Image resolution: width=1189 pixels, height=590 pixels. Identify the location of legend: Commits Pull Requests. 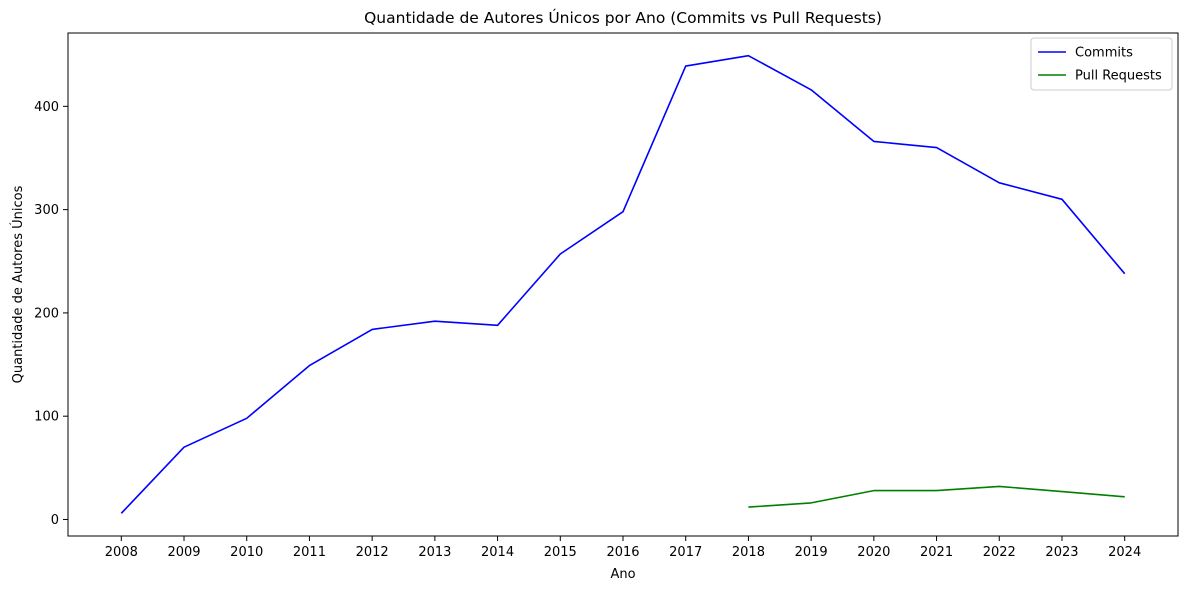
(1101, 64).